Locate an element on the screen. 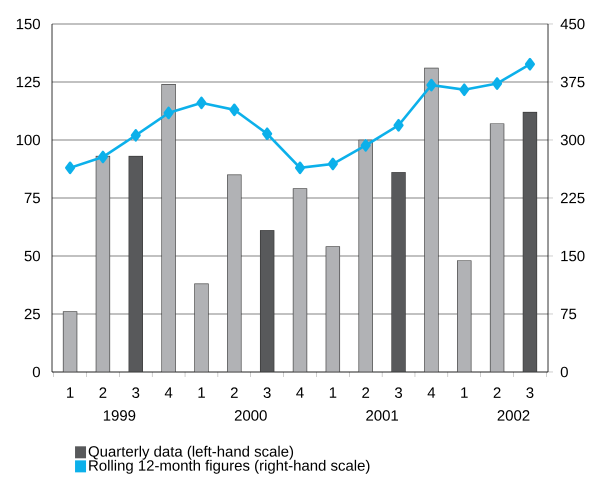 The height and width of the screenshot is (484, 591). text: 2002 is located at coordinates (514, 415).